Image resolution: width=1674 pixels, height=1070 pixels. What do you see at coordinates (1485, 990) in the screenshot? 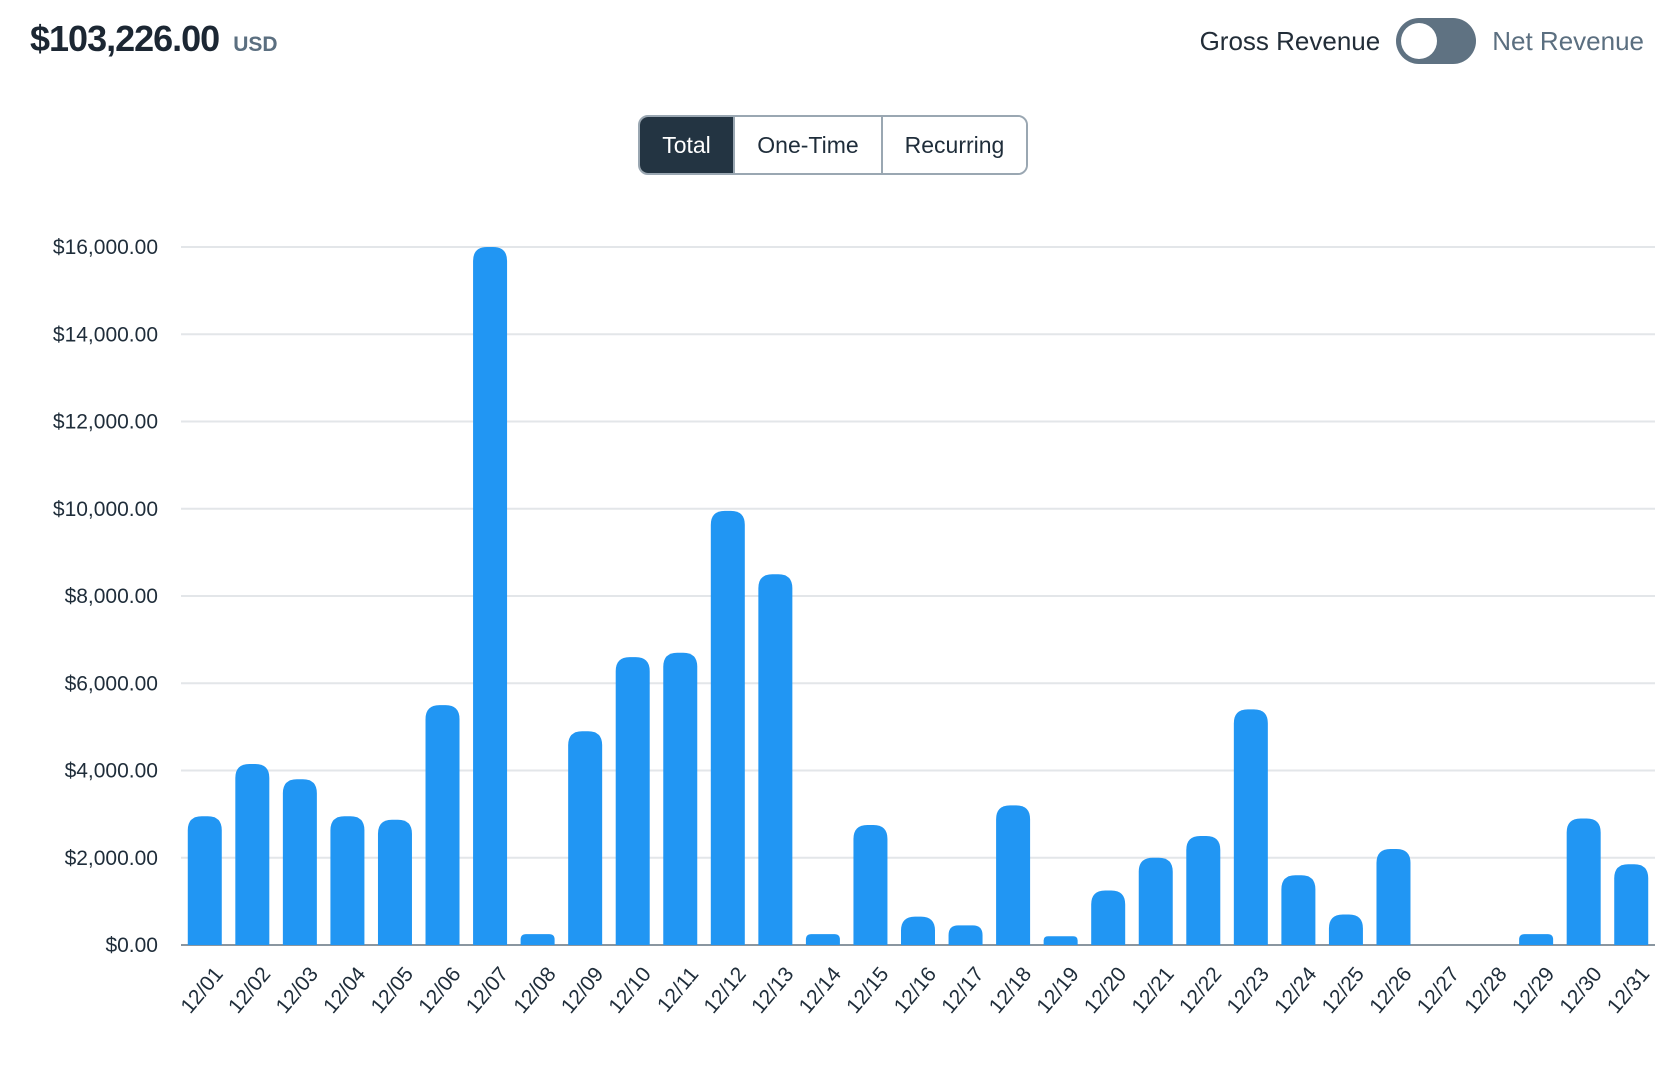
I see `x-tick-label: 12/28` at bounding box center [1485, 990].